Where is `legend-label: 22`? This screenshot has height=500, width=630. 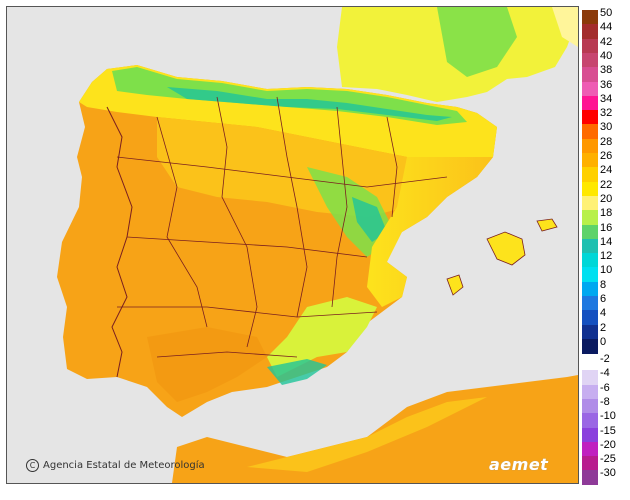
legend-label: 22 is located at coordinates (606, 184).